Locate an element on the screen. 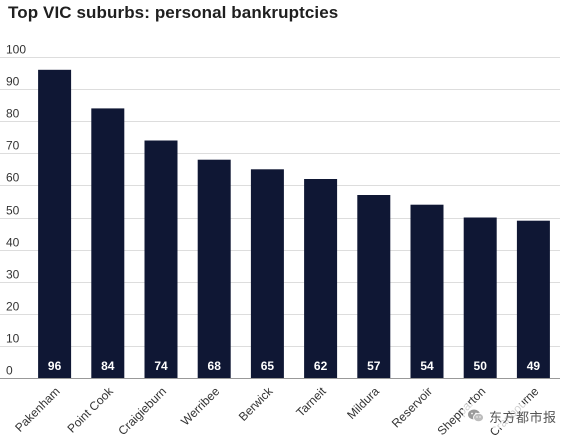 The image size is (573, 442). x-category-label: Craigieburn is located at coordinates (142, 411).